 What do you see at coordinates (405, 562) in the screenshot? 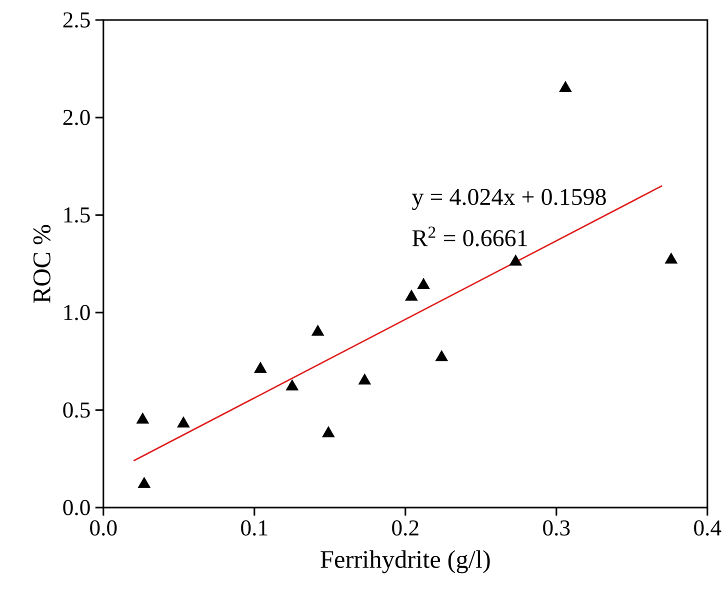
I see `x-axis-title: Ferrihydrite (g/l)` at bounding box center [405, 562].